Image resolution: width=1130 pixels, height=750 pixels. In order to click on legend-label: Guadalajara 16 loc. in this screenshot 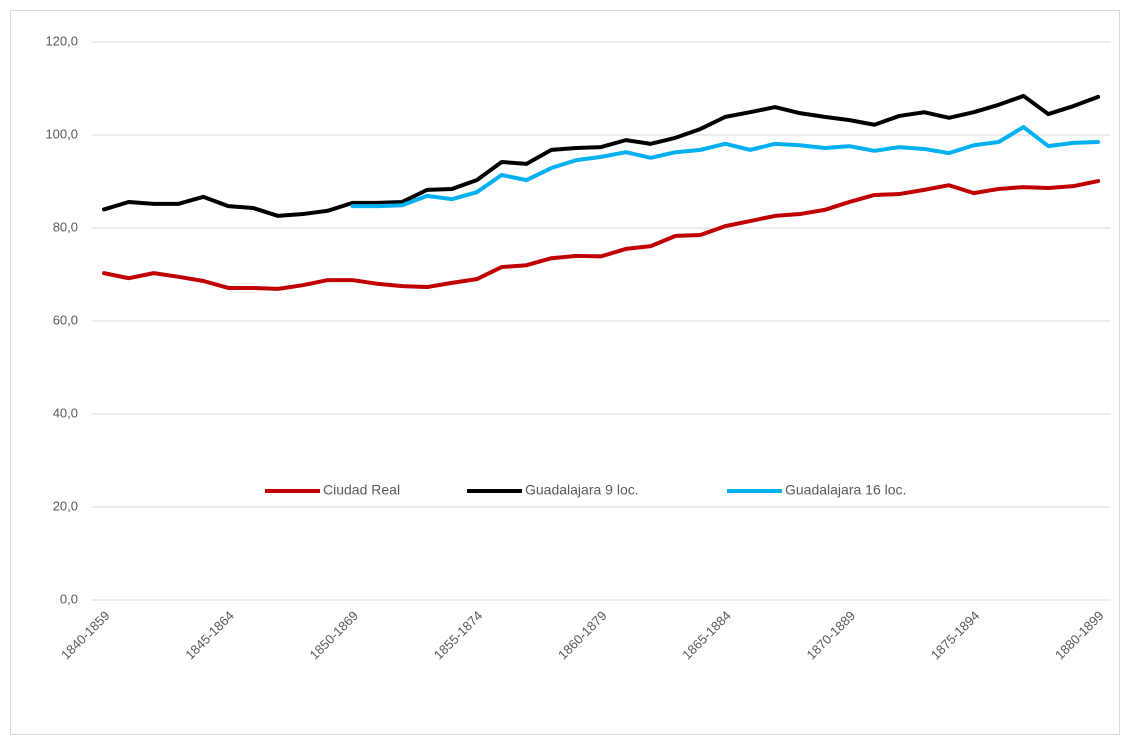, I will do `click(845, 490)`.